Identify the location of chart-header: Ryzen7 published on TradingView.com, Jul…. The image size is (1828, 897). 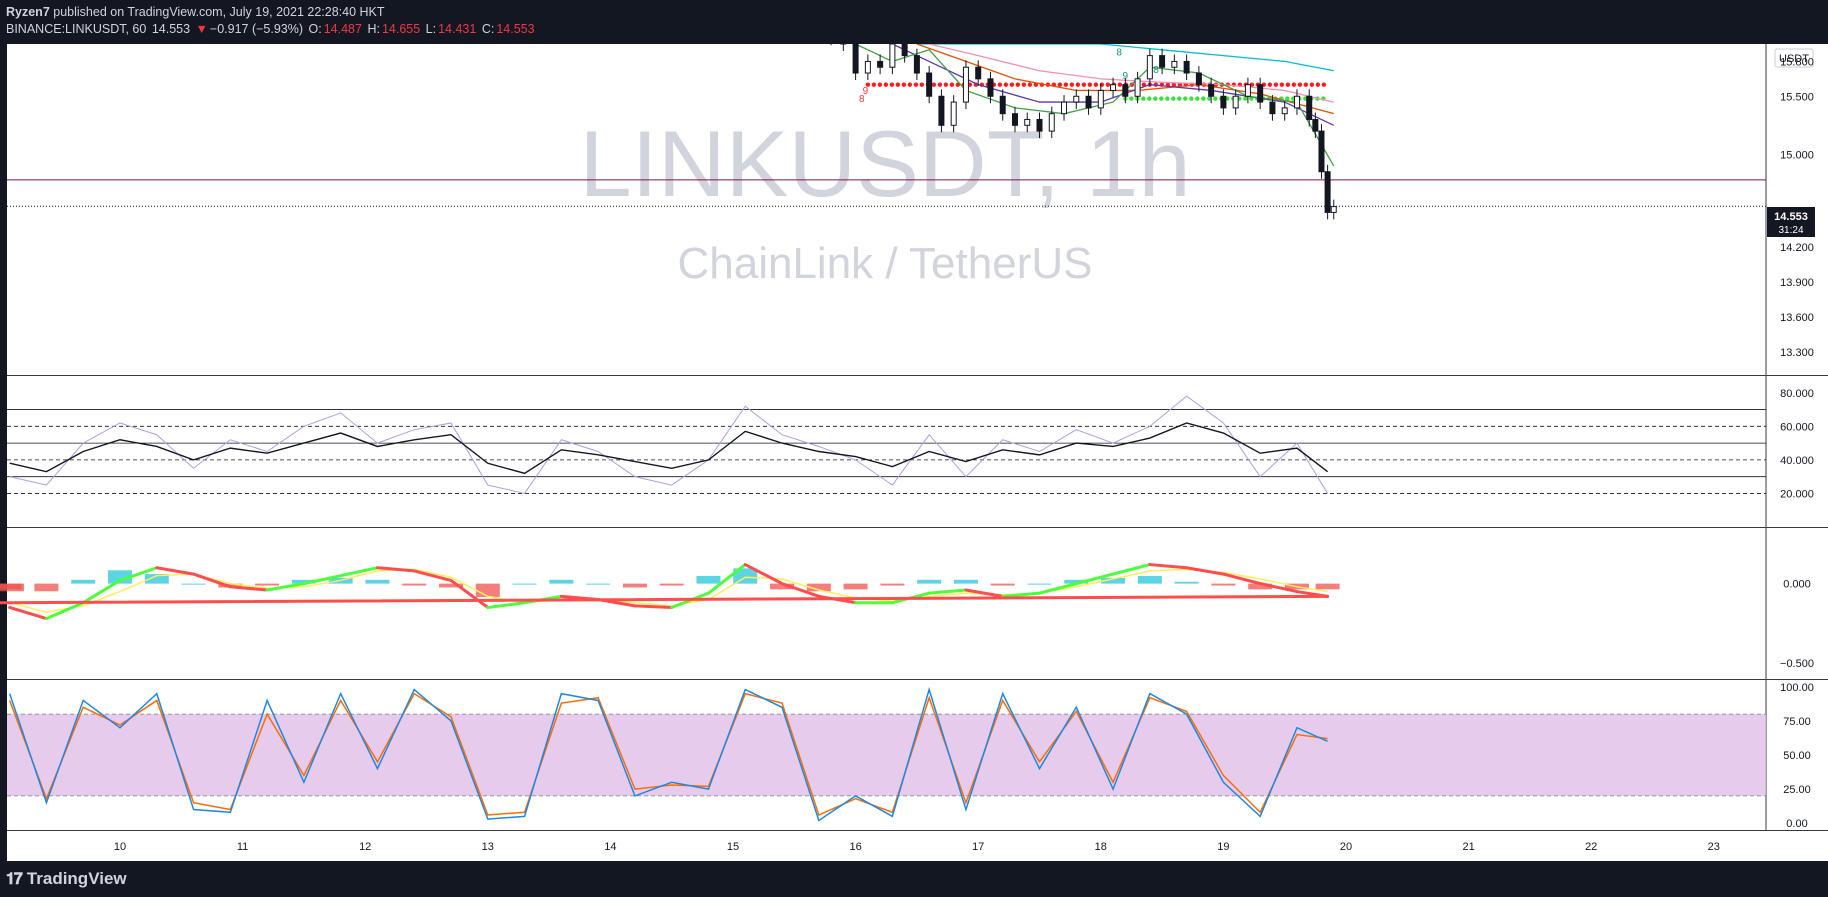
(914, 22).